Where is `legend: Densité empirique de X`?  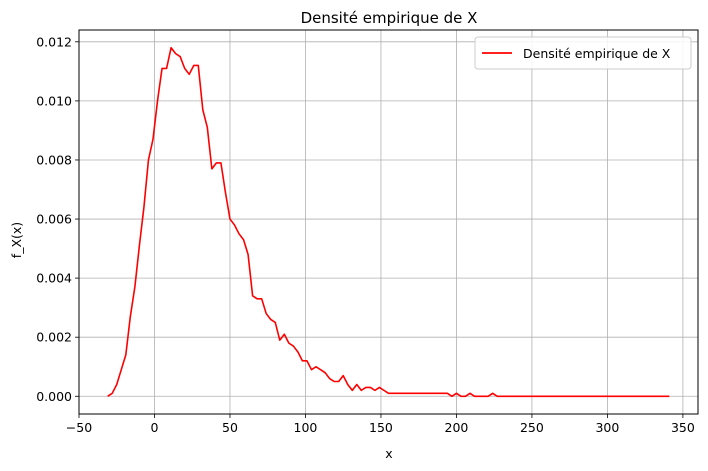
legend: Densité empirique de X is located at coordinates (583, 53).